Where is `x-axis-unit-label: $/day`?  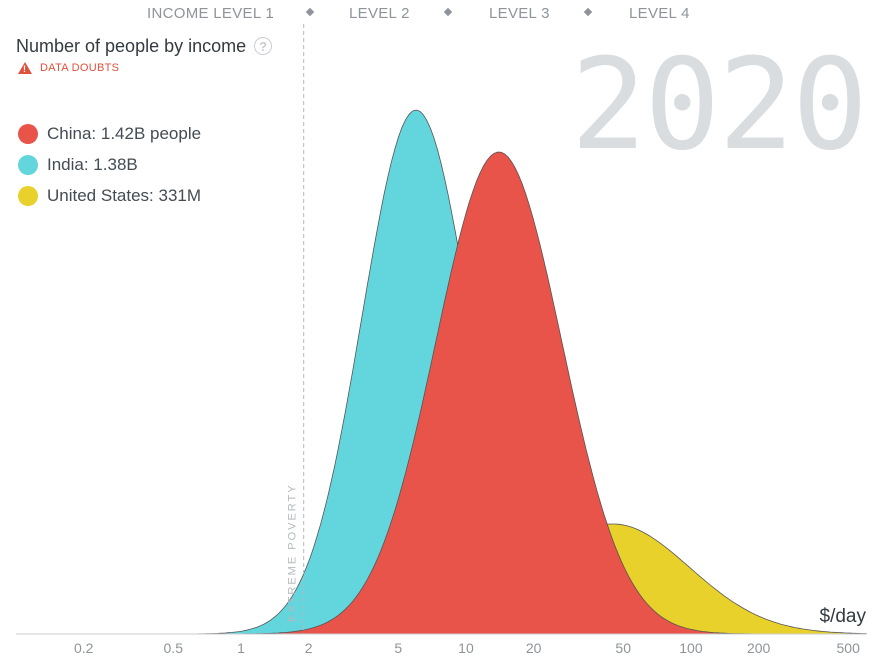
x-axis-unit-label: $/day is located at coordinates (842, 616).